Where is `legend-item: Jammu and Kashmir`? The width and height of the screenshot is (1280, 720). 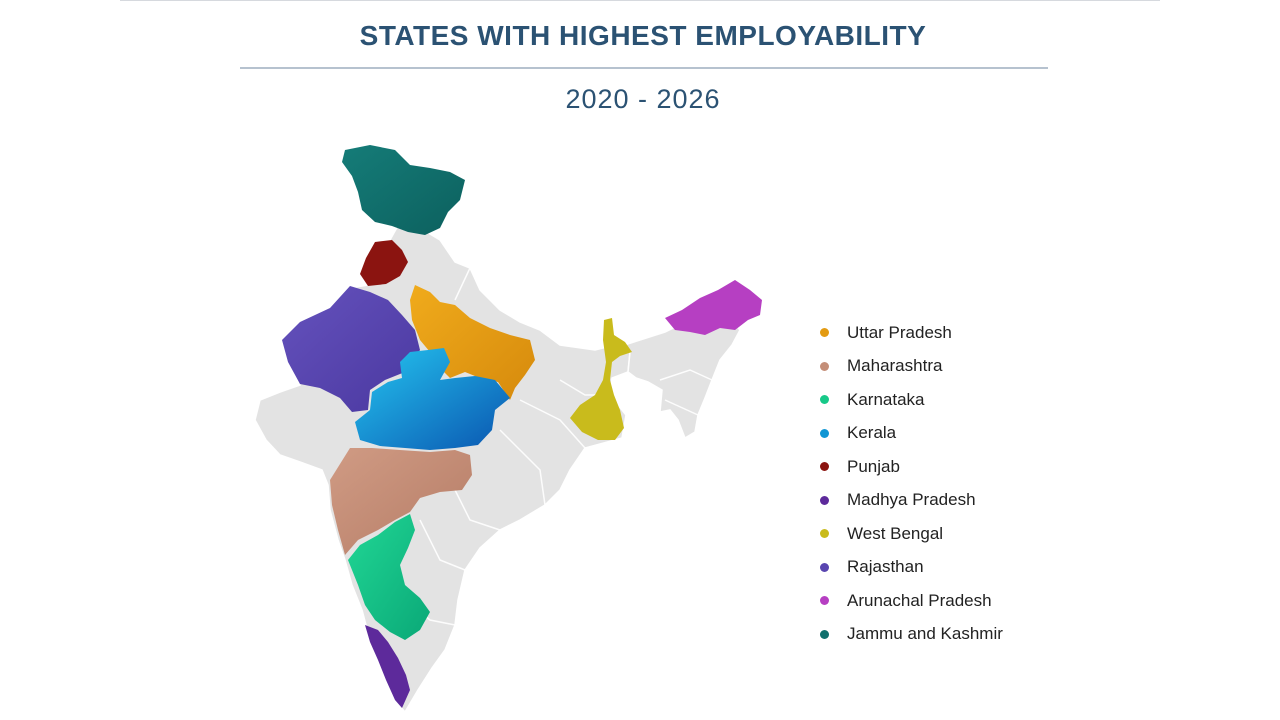
legend-item: Jammu and Kashmir is located at coordinates (950, 635).